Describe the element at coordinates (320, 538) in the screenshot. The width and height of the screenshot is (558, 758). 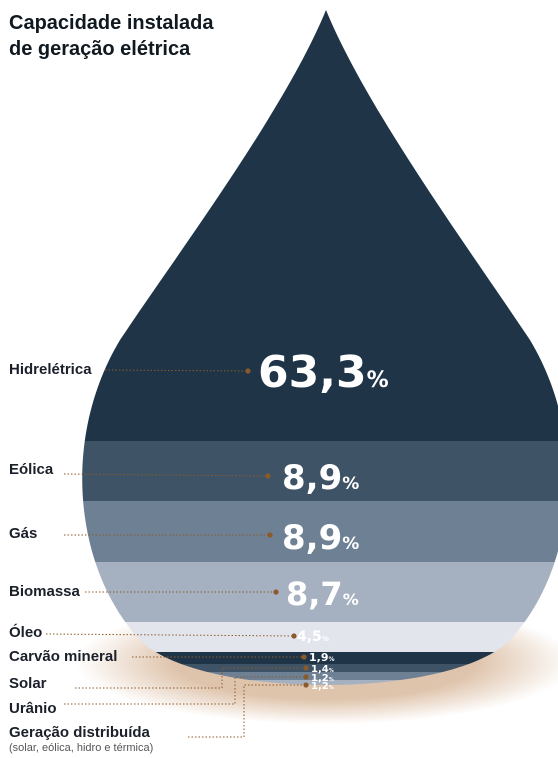
I see `value-label-2: 8,9%` at that location.